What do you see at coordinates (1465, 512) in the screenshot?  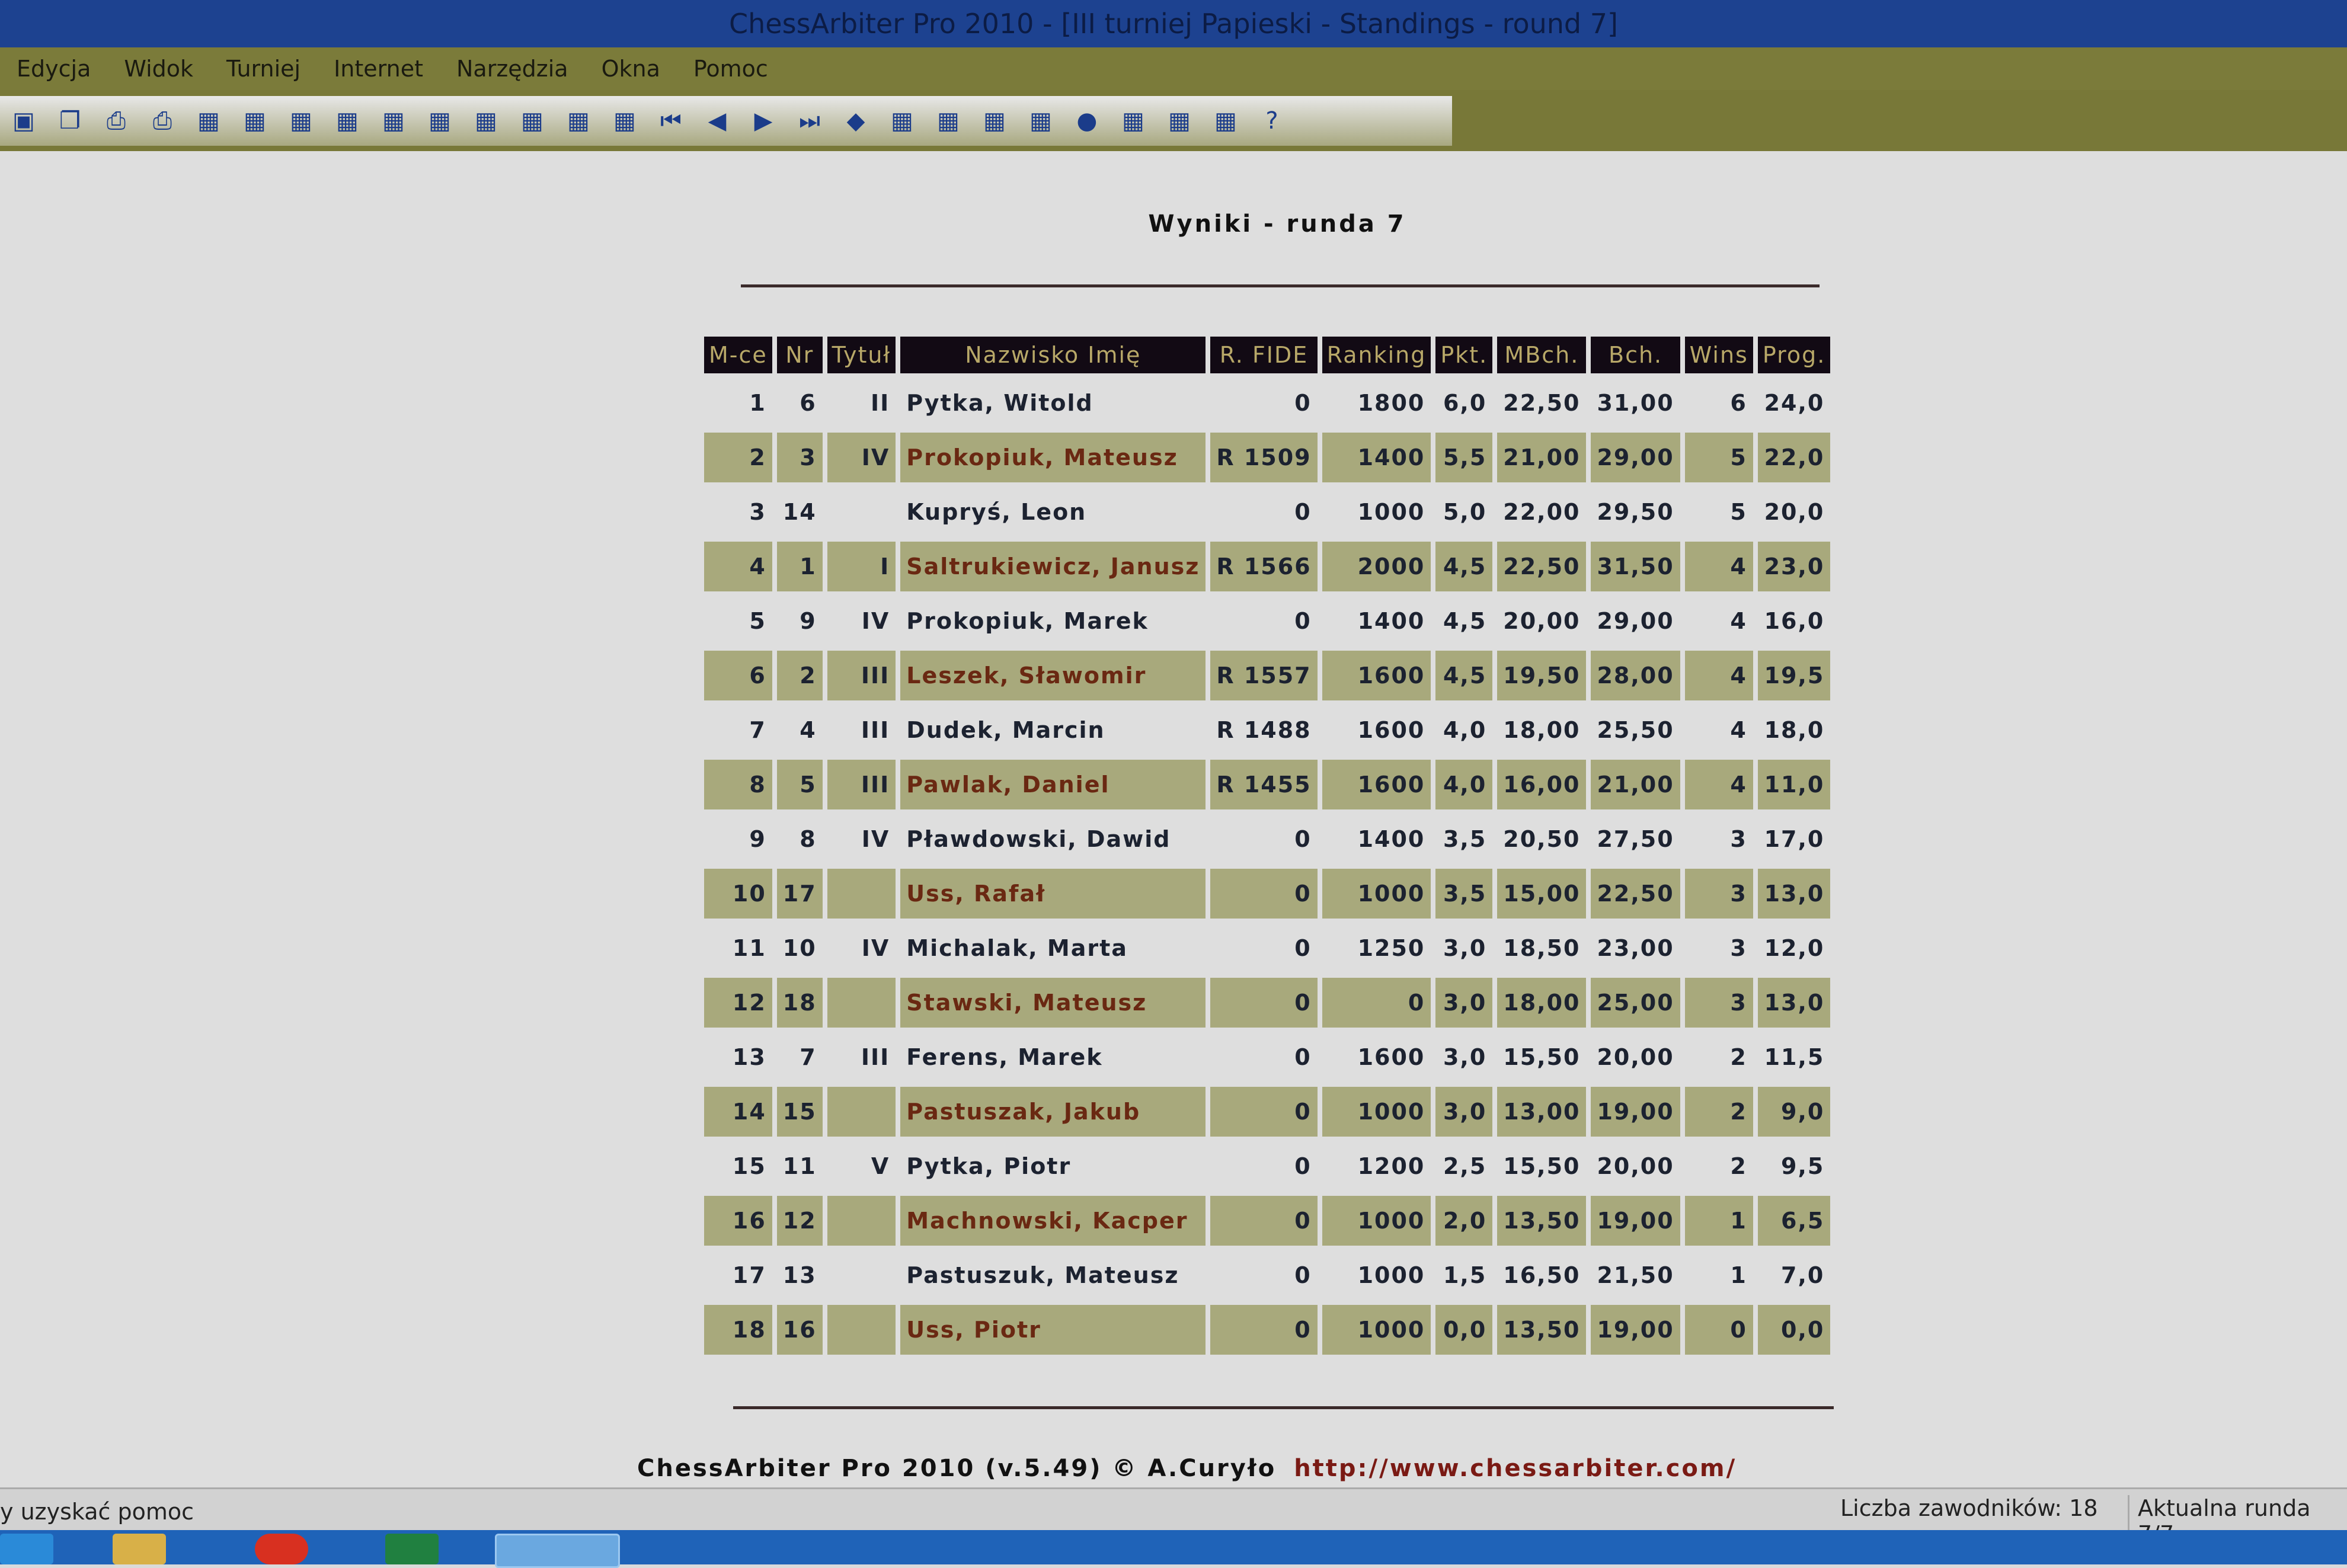 I see `cell-points: 5,0` at bounding box center [1465, 512].